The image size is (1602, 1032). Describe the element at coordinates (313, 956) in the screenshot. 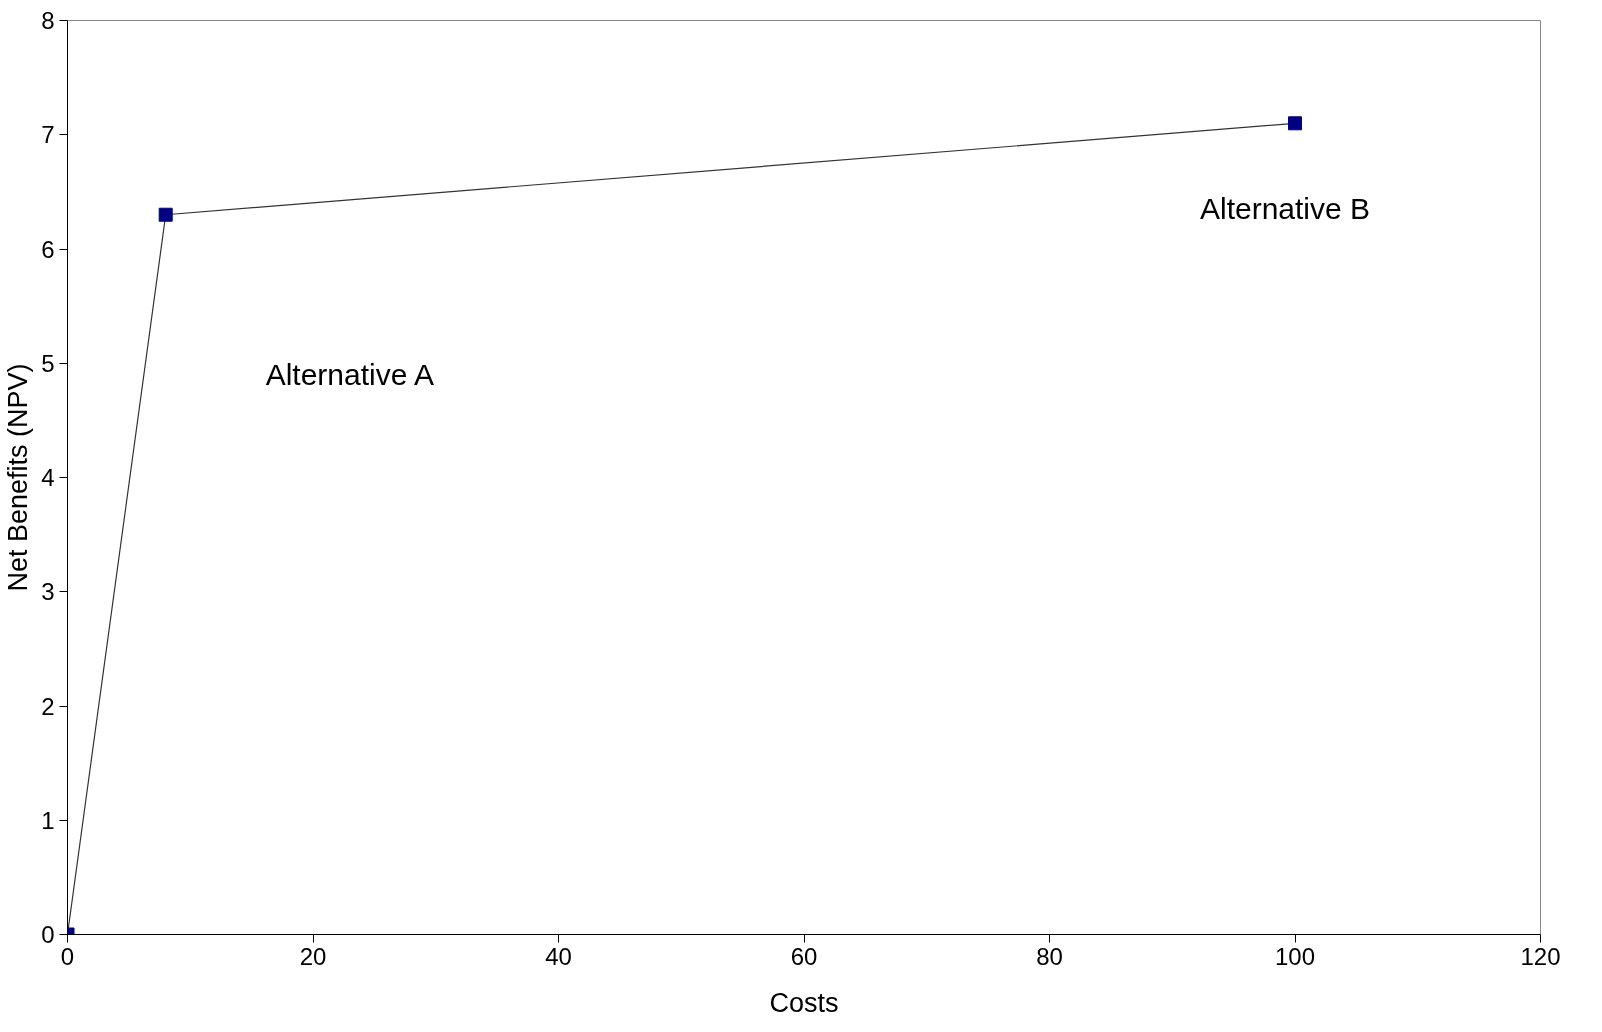

I see `x-tick-label: 20` at that location.